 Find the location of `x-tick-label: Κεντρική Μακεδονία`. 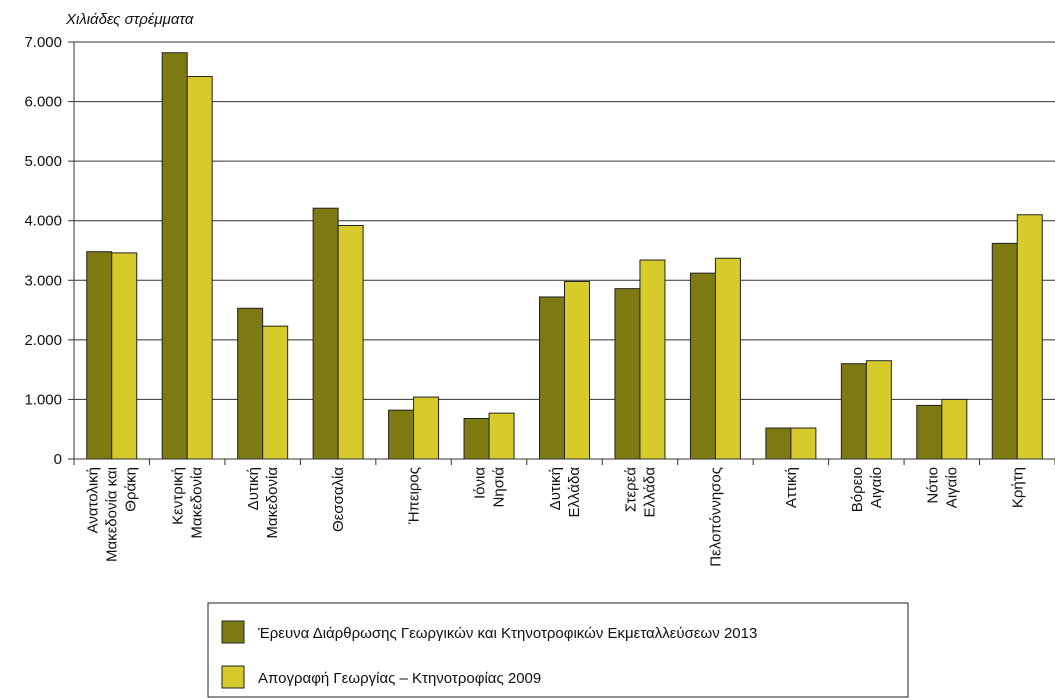

x-tick-label: Κεντρική Μακεδονία is located at coordinates (188, 503).